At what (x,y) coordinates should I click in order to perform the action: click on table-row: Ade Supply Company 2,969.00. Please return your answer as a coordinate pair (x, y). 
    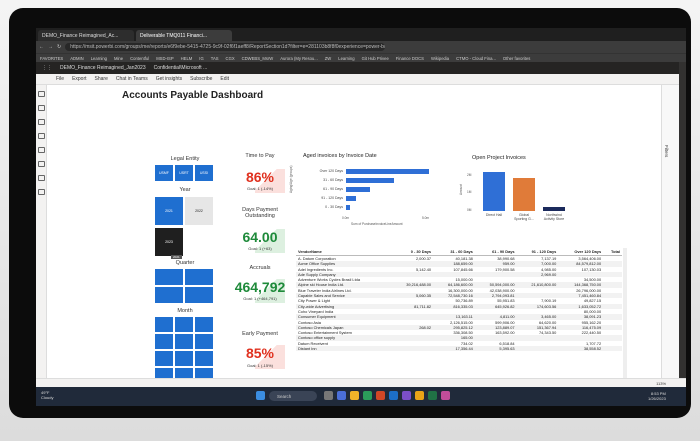
    Looking at the image, I should click on (459, 274).